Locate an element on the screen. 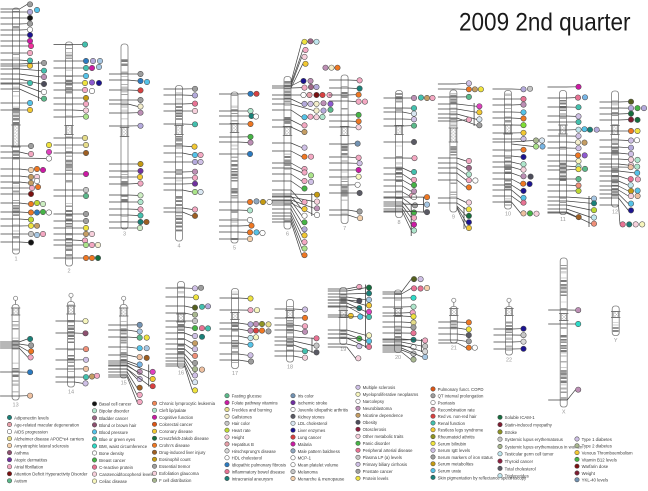 This screenshot has height=491, width=648. svg-text: Myeloproliferative neoplasms is located at coordinates (391, 394).